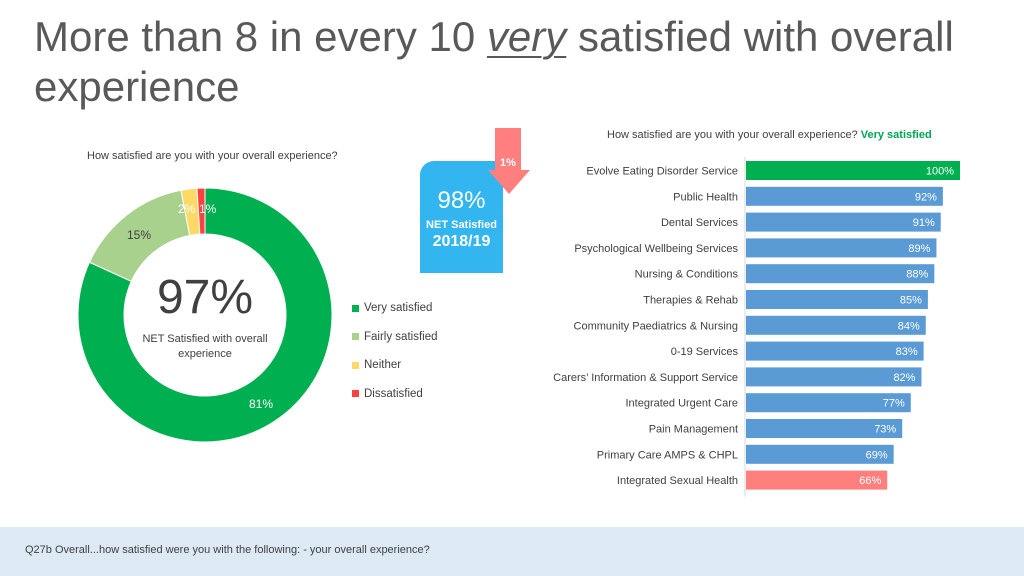 The height and width of the screenshot is (576, 1024). I want to click on bar-value-label: 85%, so click(911, 301).